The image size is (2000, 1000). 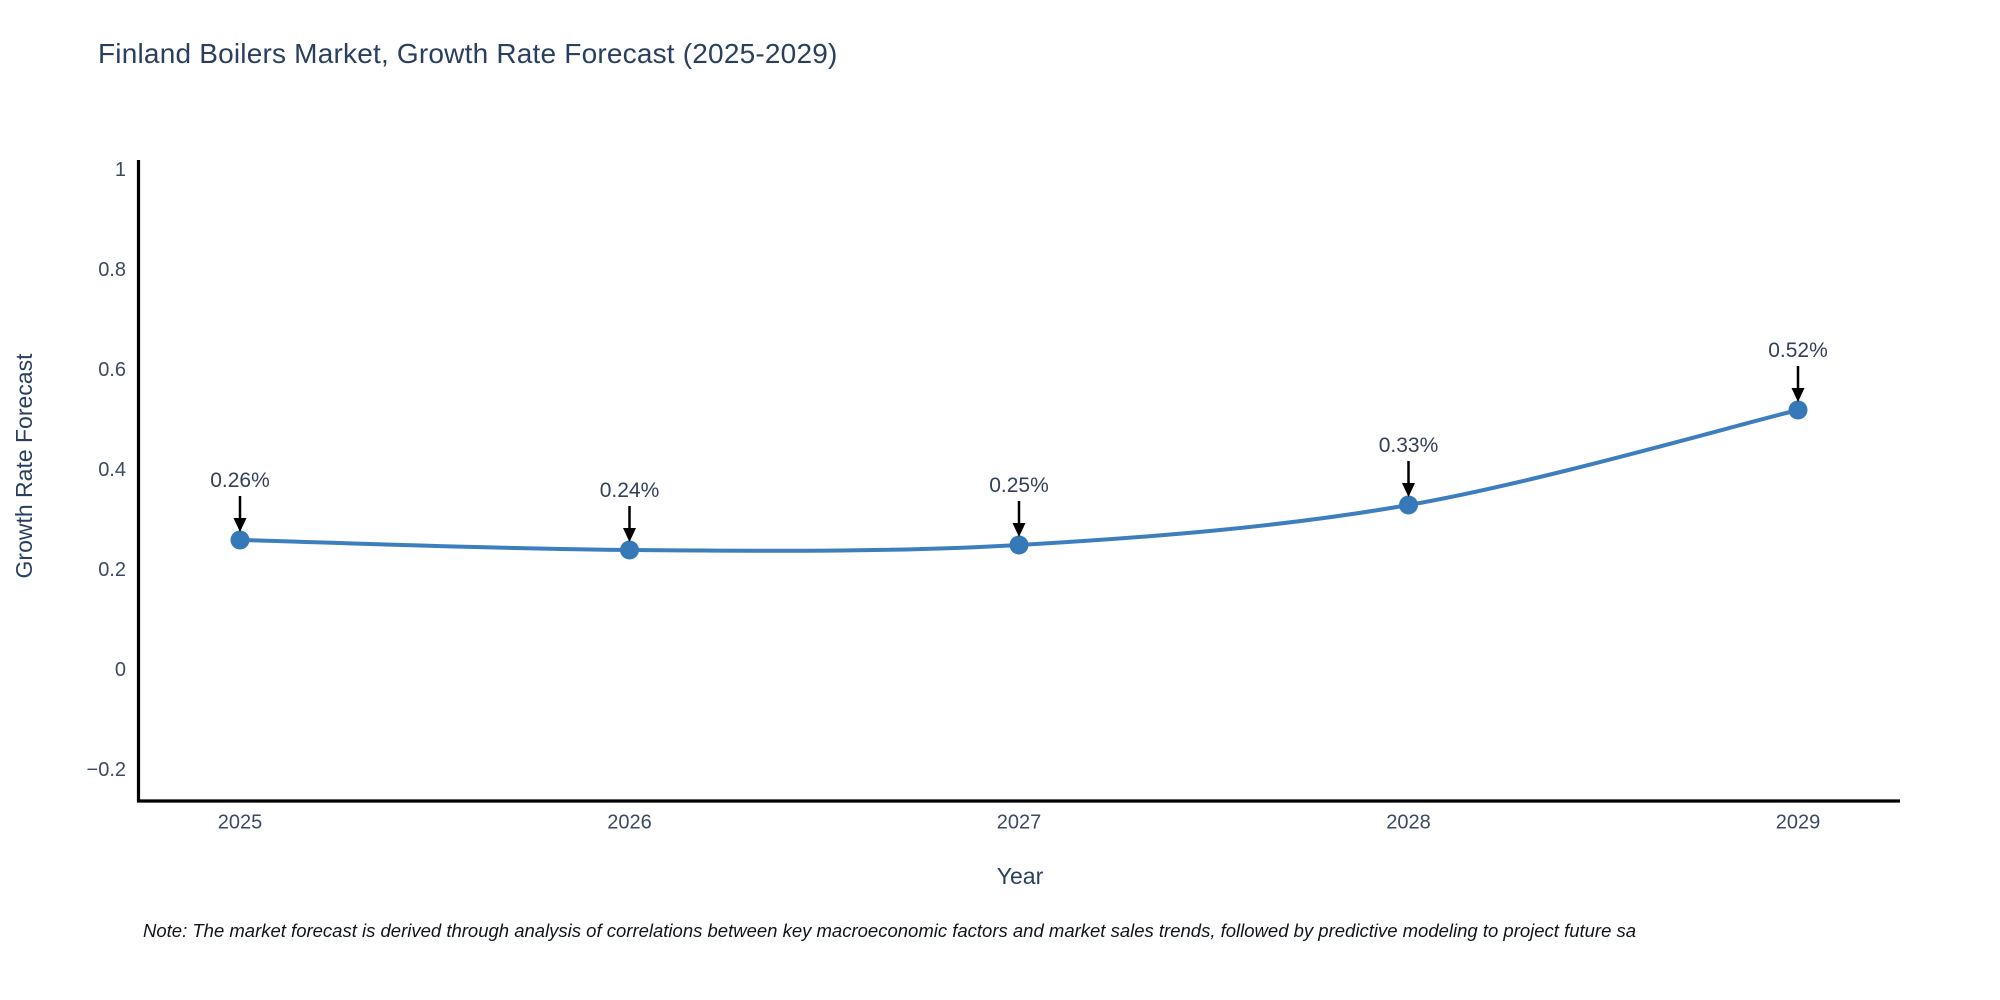 What do you see at coordinates (112, 470) in the screenshot?
I see `y-tick-label: 0.4` at bounding box center [112, 470].